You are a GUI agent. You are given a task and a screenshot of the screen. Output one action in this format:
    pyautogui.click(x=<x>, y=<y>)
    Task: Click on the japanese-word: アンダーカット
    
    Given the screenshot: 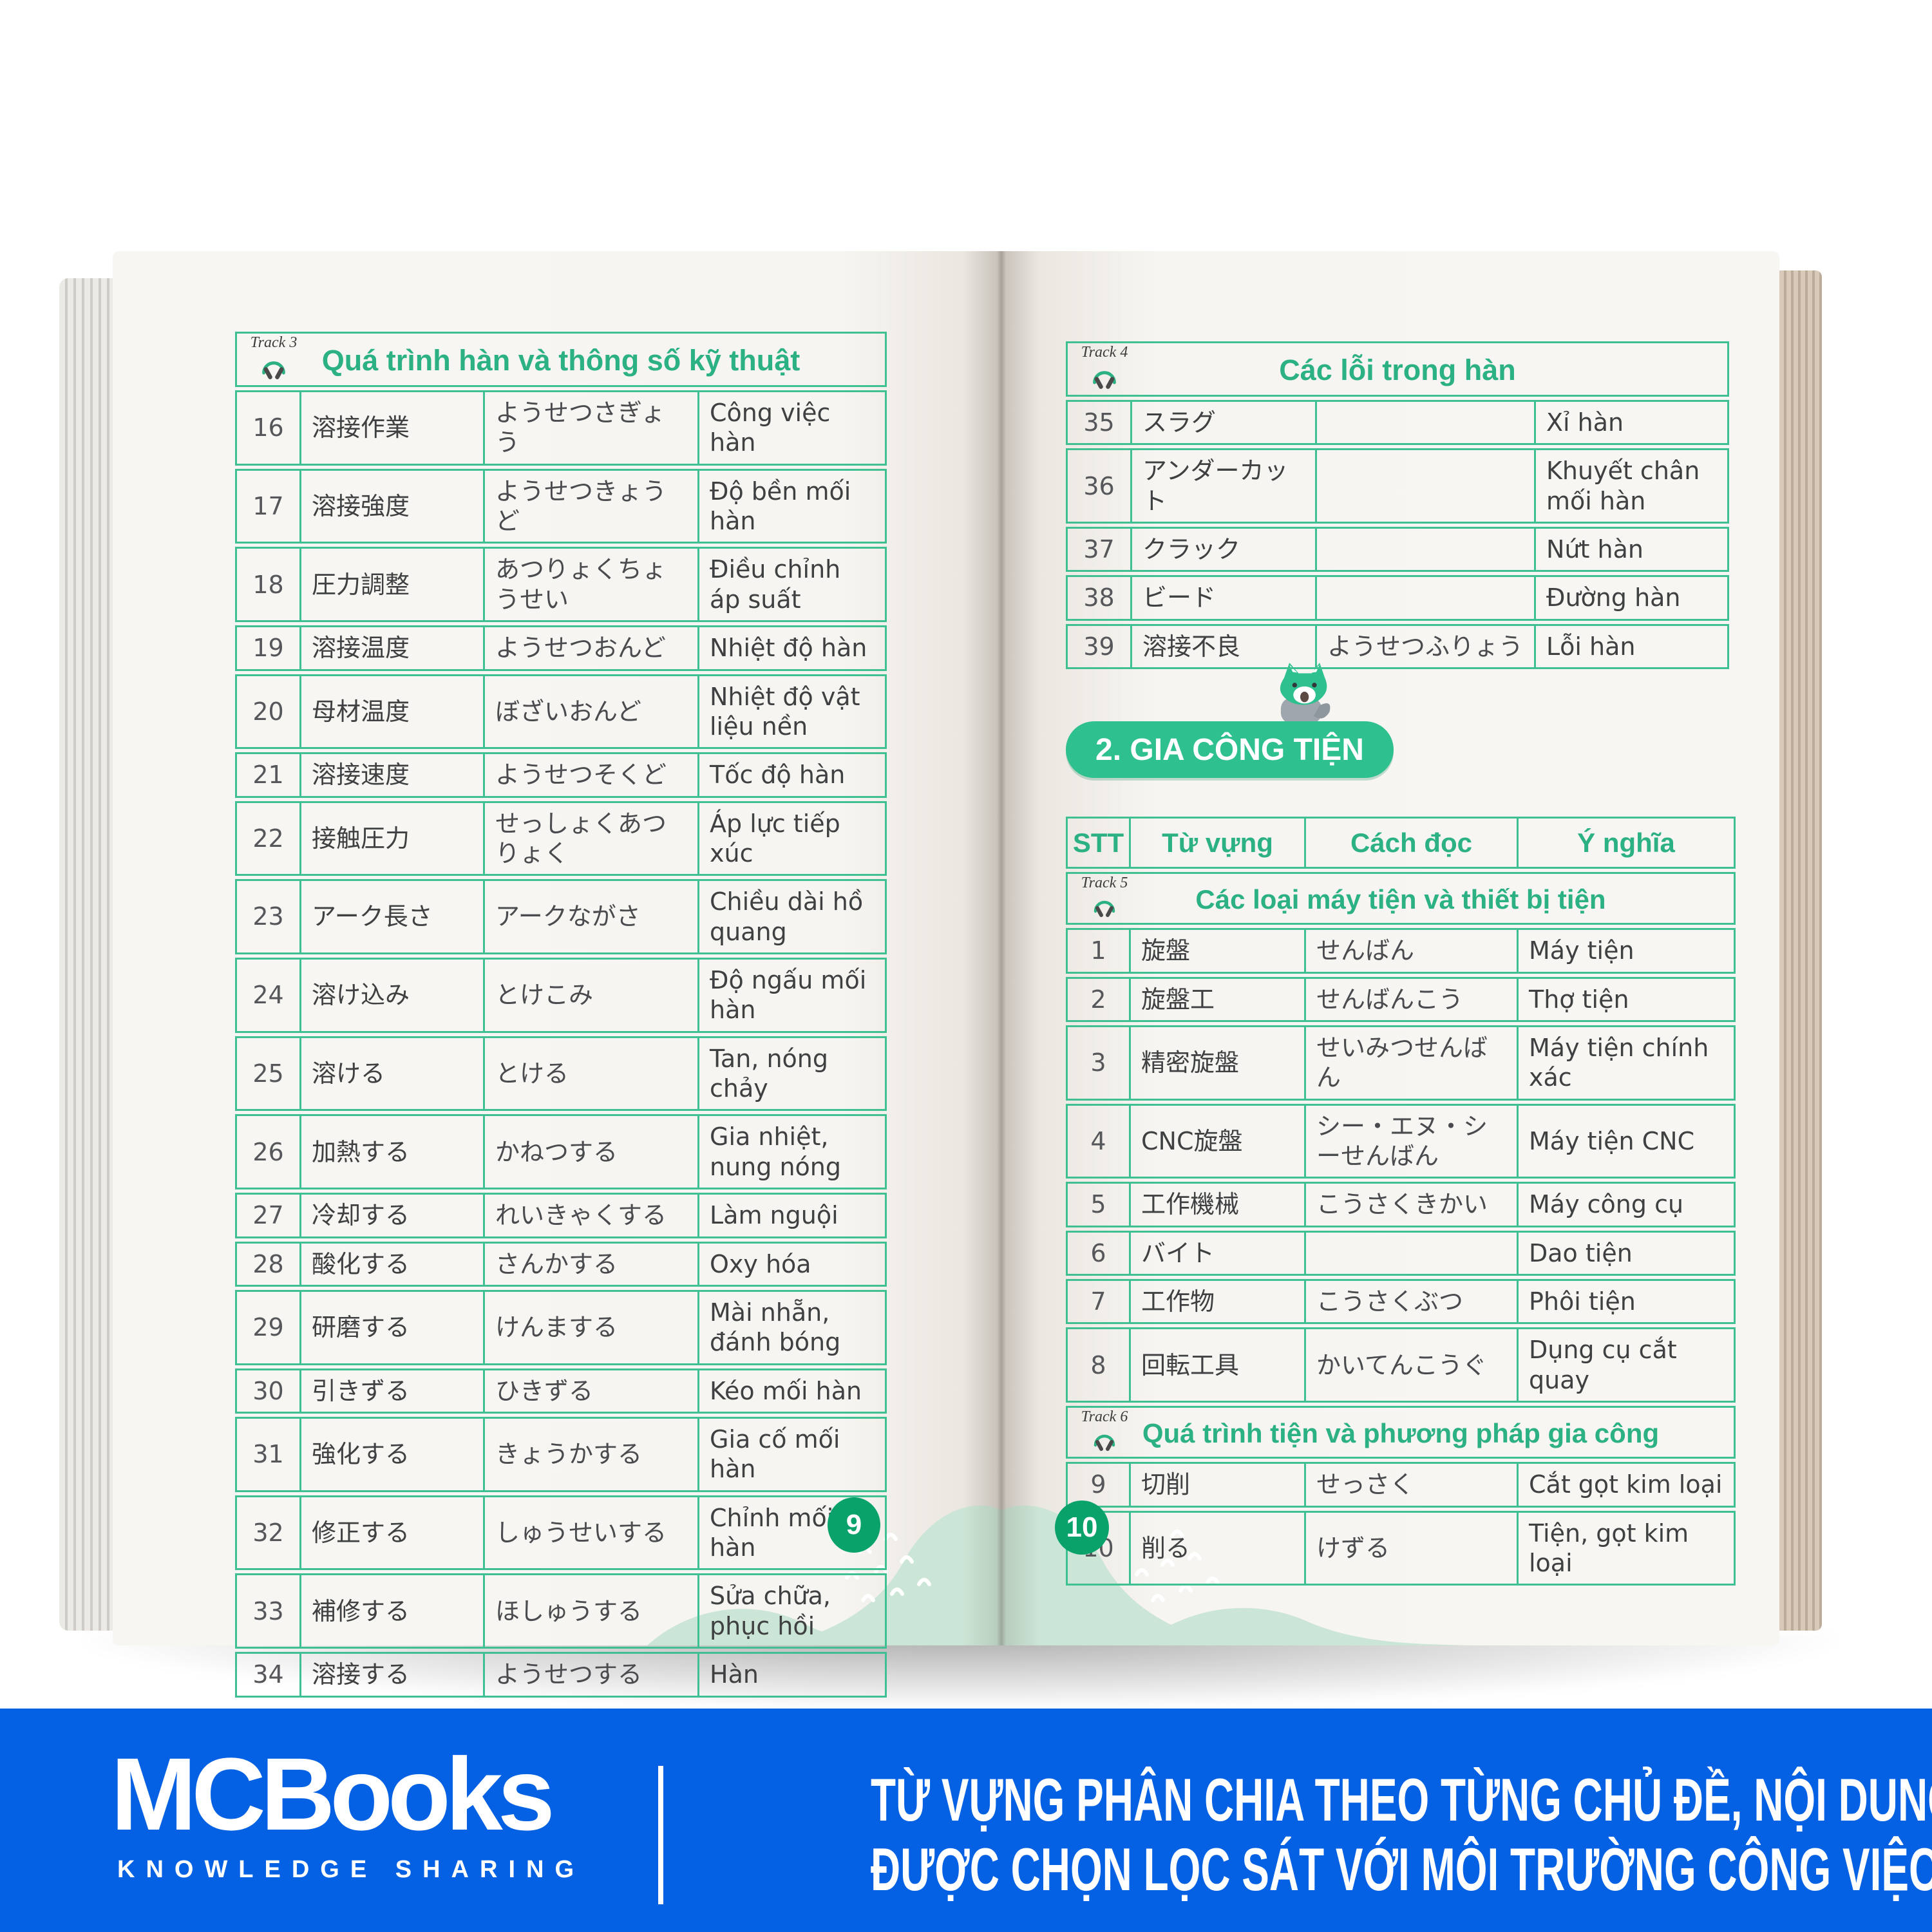 What is the action you would take?
    pyautogui.click(x=1224, y=486)
    